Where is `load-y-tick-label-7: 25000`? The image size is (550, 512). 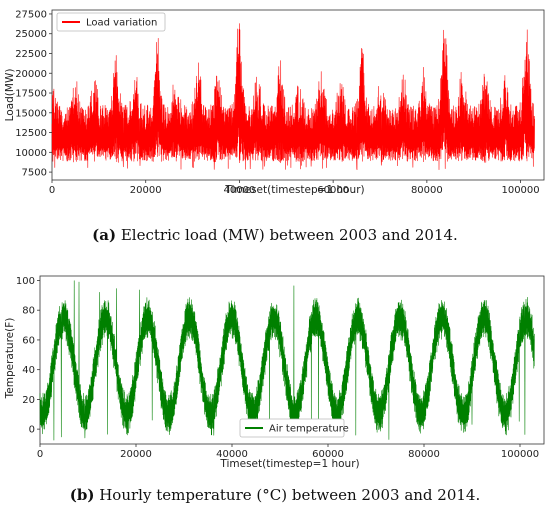 load-y-tick-label-7: 25000 is located at coordinates (31, 34).